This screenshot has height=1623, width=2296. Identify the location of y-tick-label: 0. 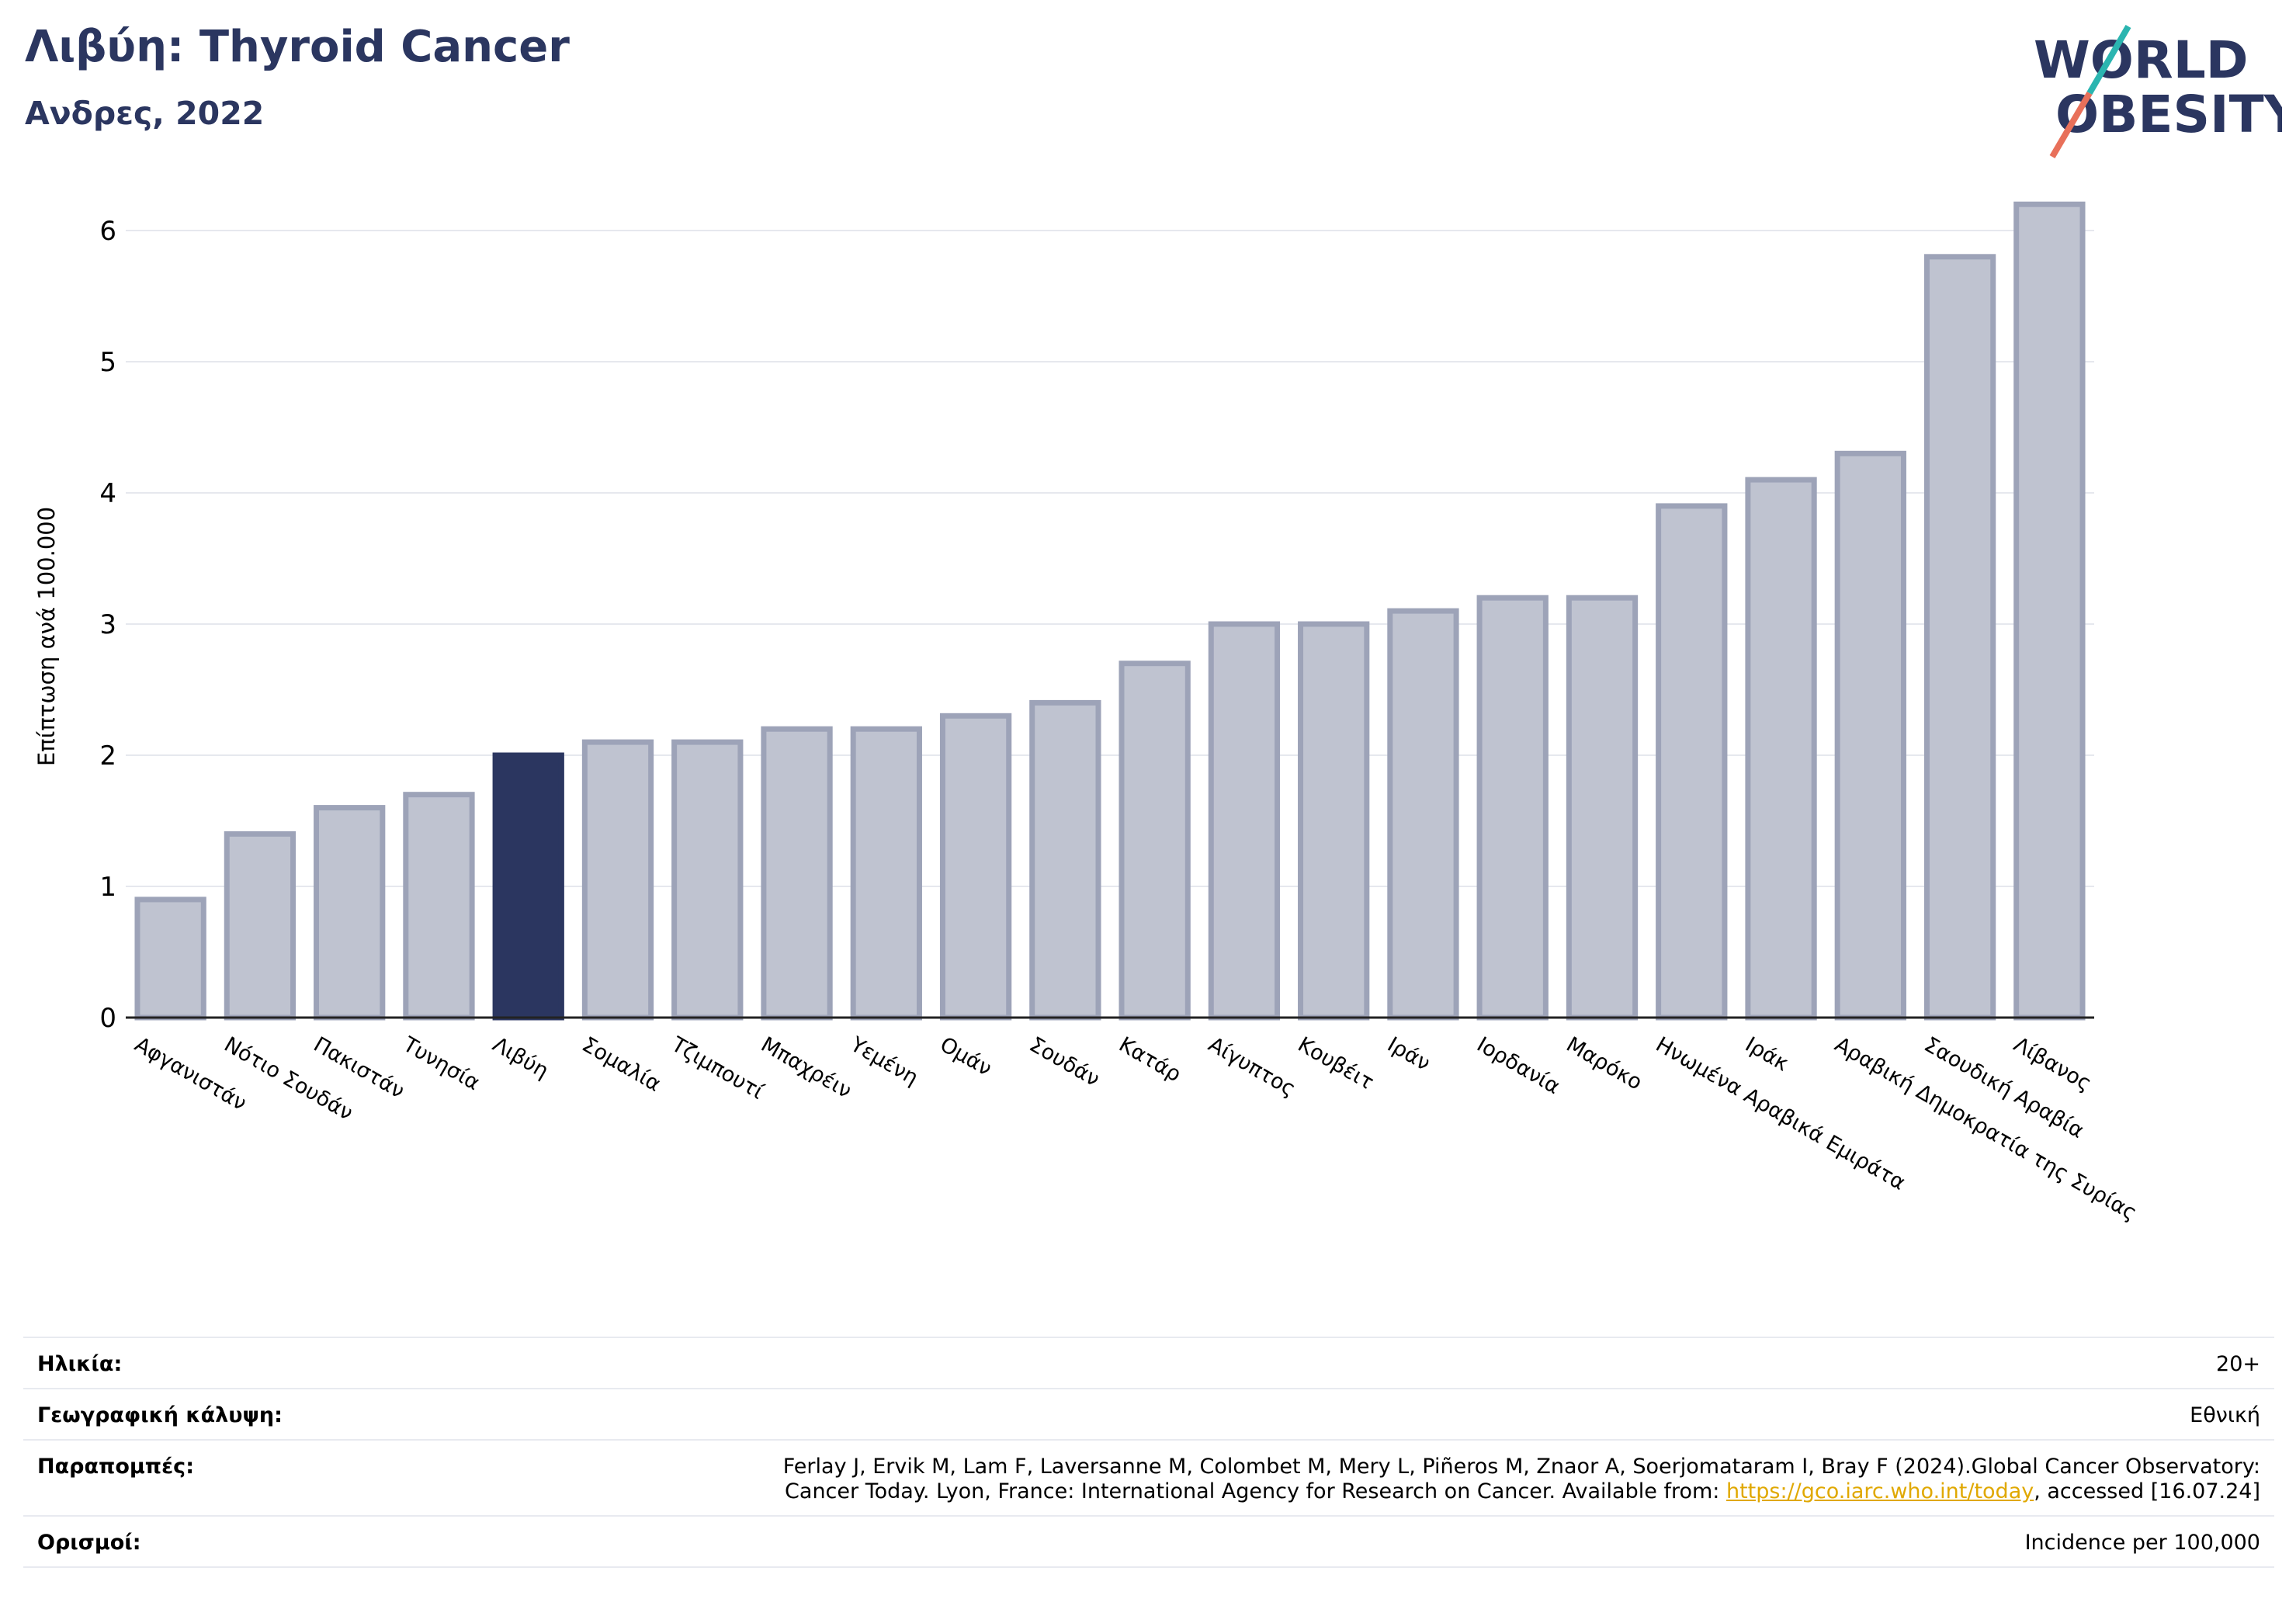
(107, 1018).